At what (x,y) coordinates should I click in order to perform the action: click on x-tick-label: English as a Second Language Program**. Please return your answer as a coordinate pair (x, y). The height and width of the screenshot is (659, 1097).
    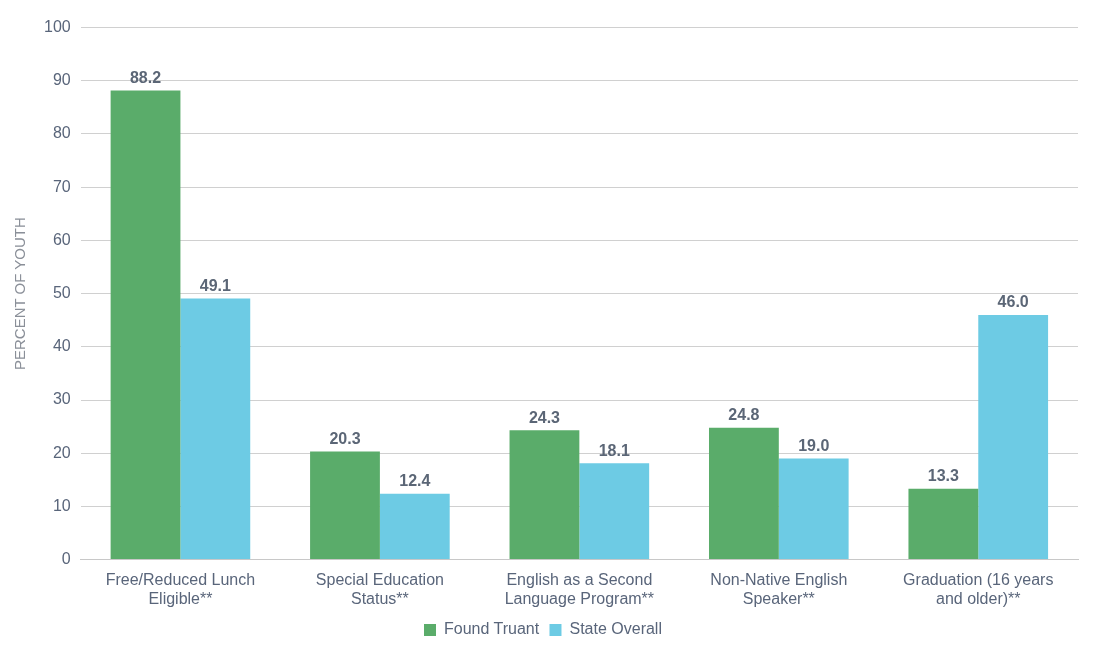
    Looking at the image, I should click on (579, 588).